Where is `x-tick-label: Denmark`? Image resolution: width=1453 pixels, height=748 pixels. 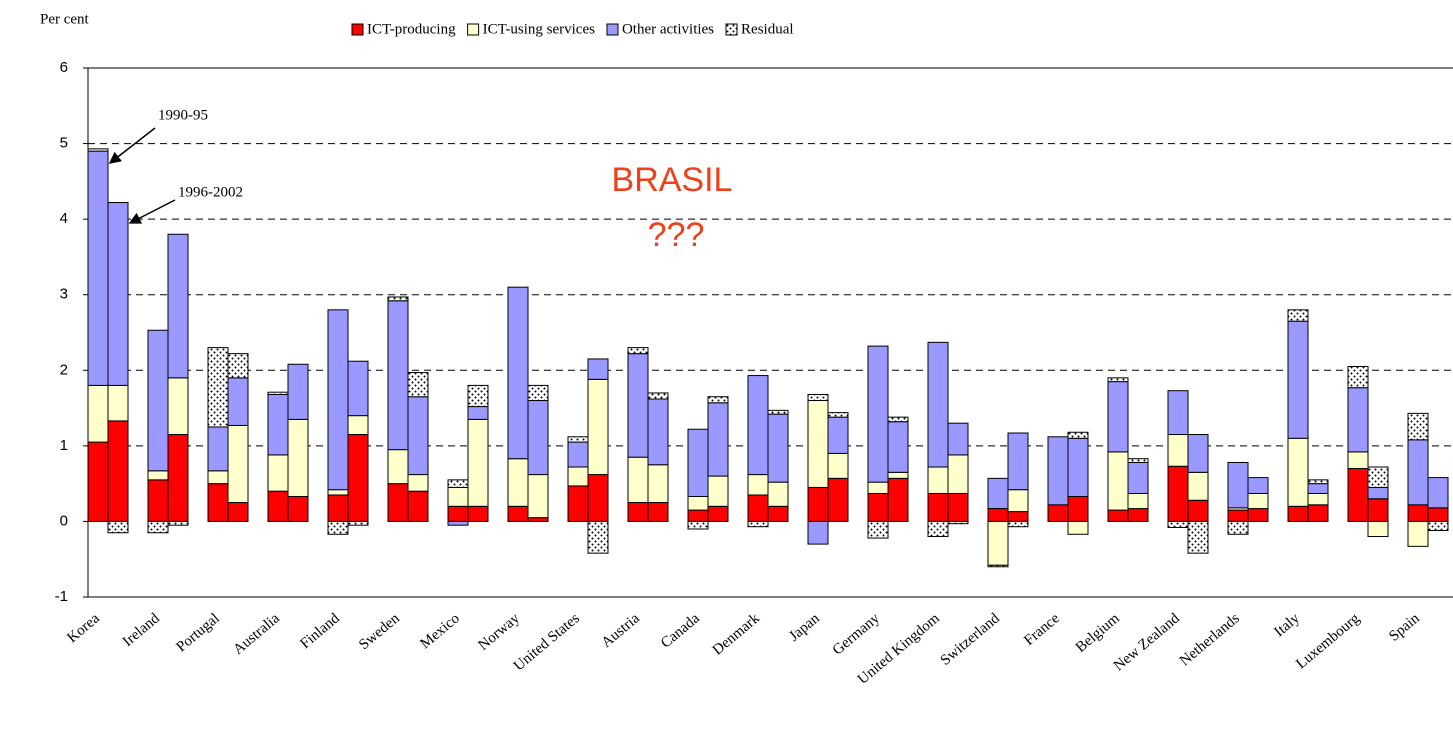
x-tick-label: Denmark is located at coordinates (736, 634).